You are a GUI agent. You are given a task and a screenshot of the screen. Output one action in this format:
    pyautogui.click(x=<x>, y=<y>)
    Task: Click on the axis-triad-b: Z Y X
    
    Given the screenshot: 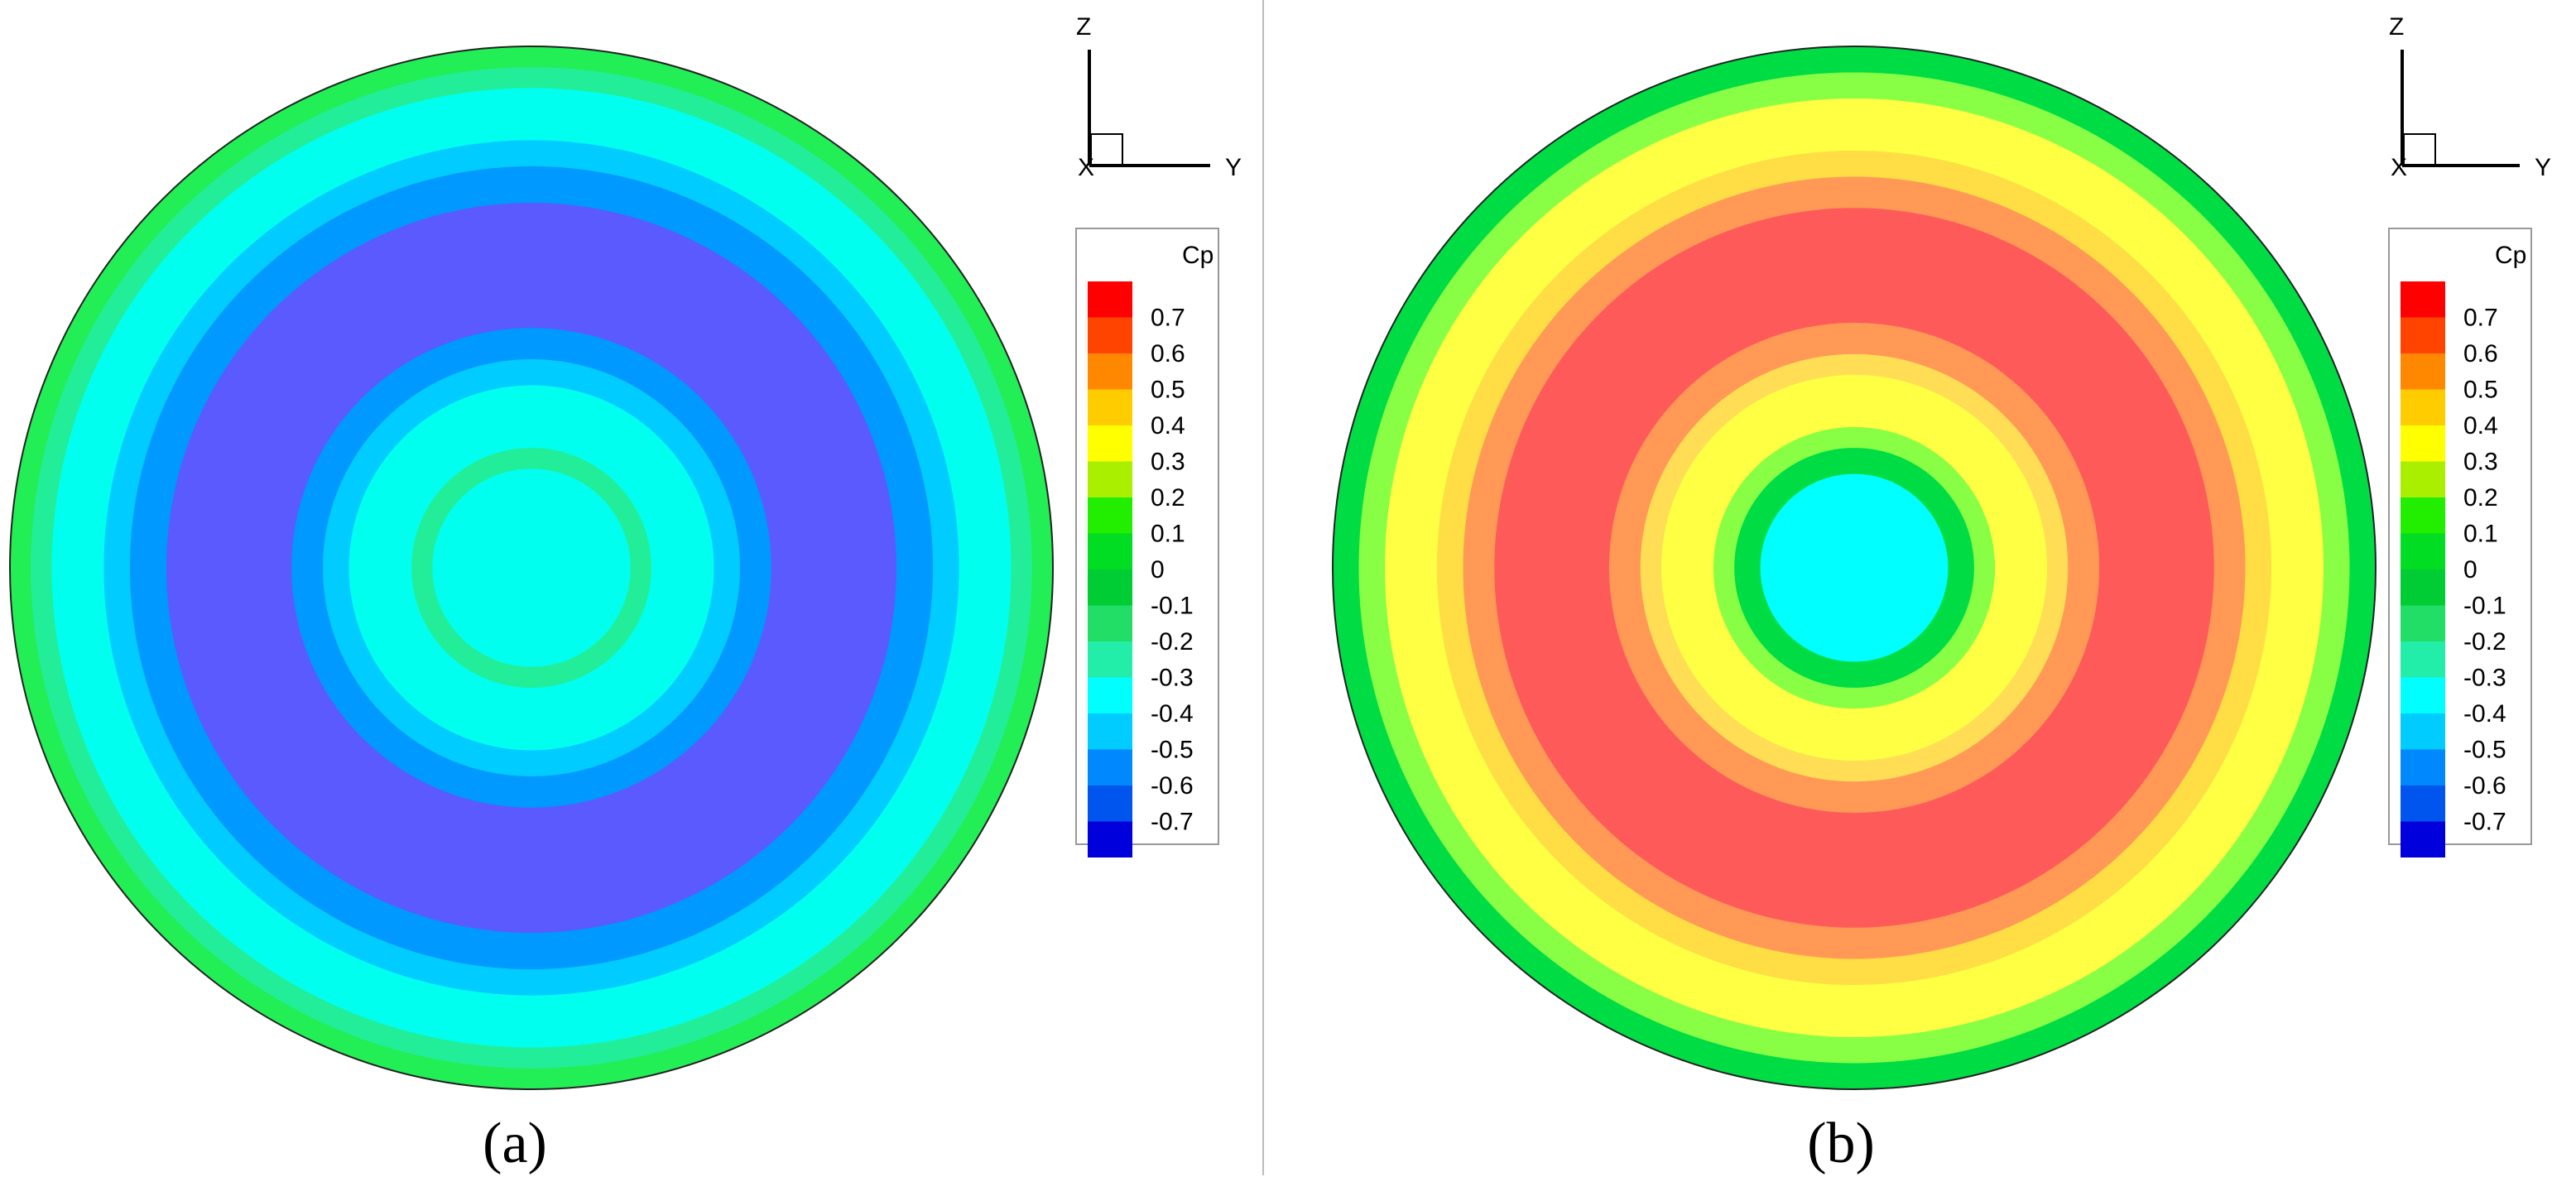 What is the action you would take?
    pyautogui.click(x=2470, y=97)
    